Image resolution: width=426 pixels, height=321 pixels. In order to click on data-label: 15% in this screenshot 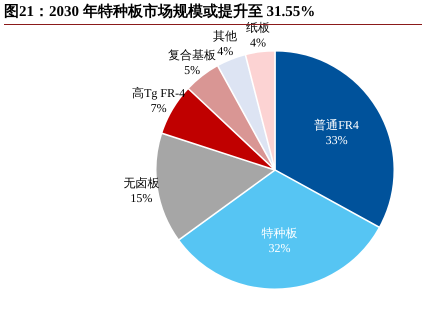, I will do `click(141, 197)`.